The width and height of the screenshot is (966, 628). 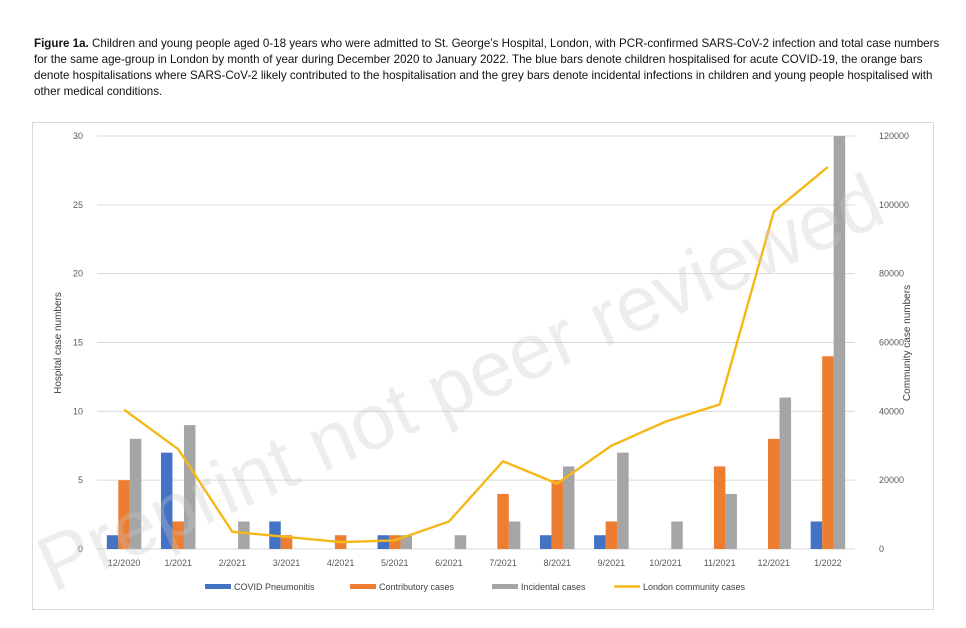 What do you see at coordinates (785, 473) in the screenshot?
I see `bar-incidental-cases-12-2021` at bounding box center [785, 473].